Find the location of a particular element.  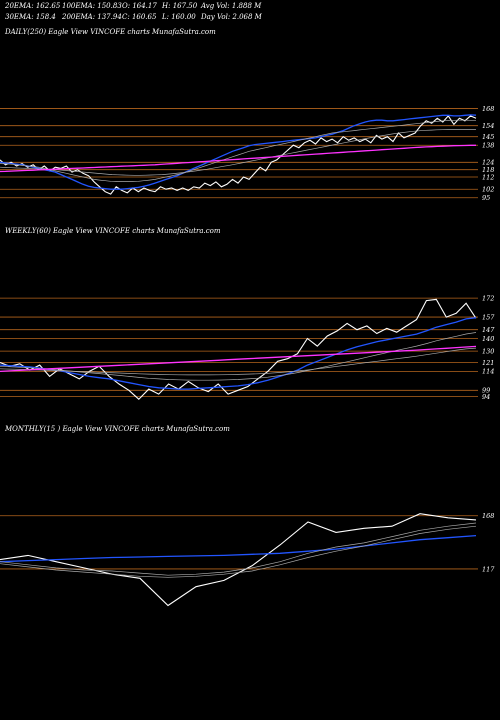

header-high: H: 167.50 is located at coordinates (180, 6).